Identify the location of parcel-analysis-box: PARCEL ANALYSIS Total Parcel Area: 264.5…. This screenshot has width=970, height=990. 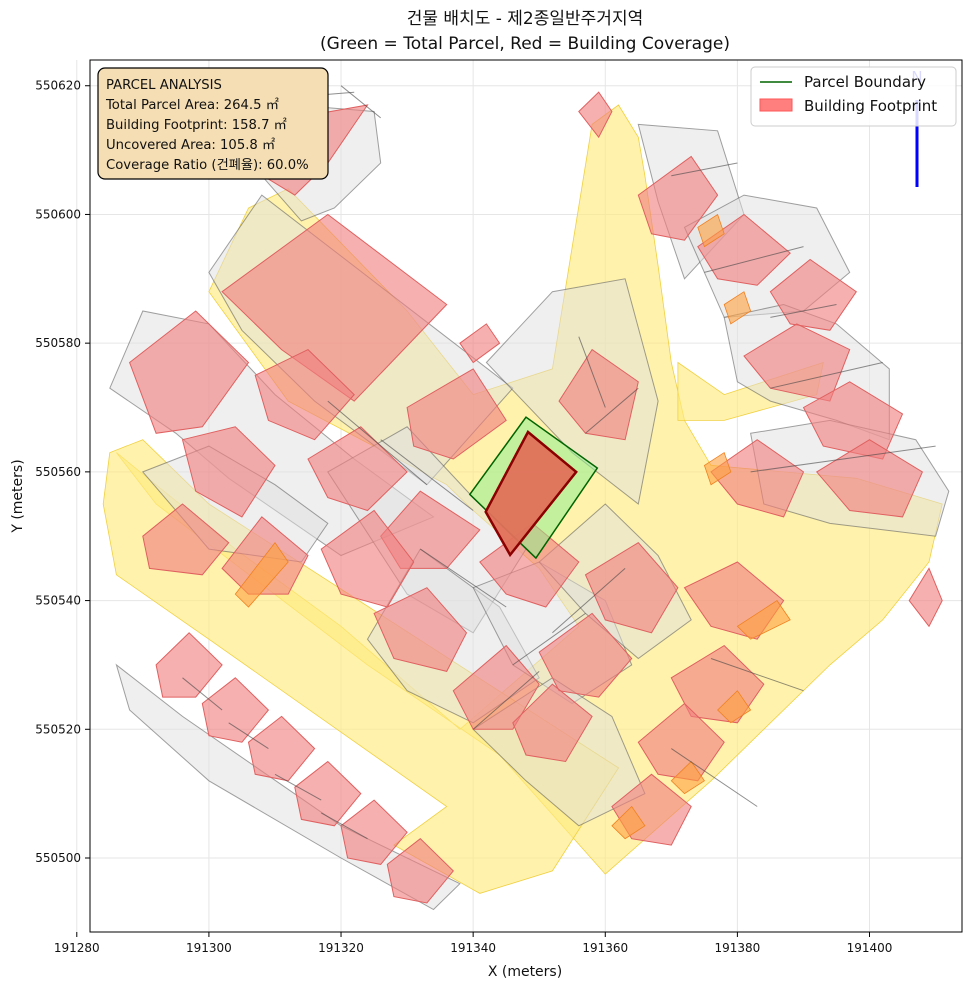
(213, 123).